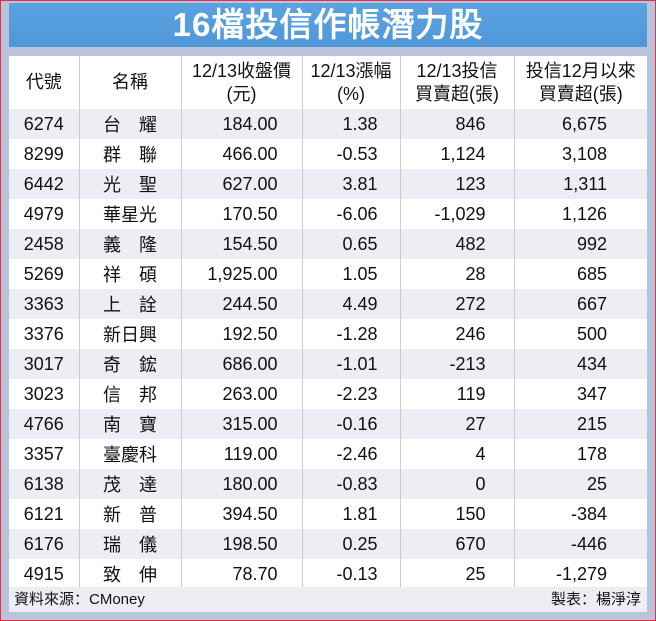 Image resolution: width=656 pixels, height=621 pixels. What do you see at coordinates (129, 244) in the screenshot?
I see `table-cell: 義 隆` at bounding box center [129, 244].